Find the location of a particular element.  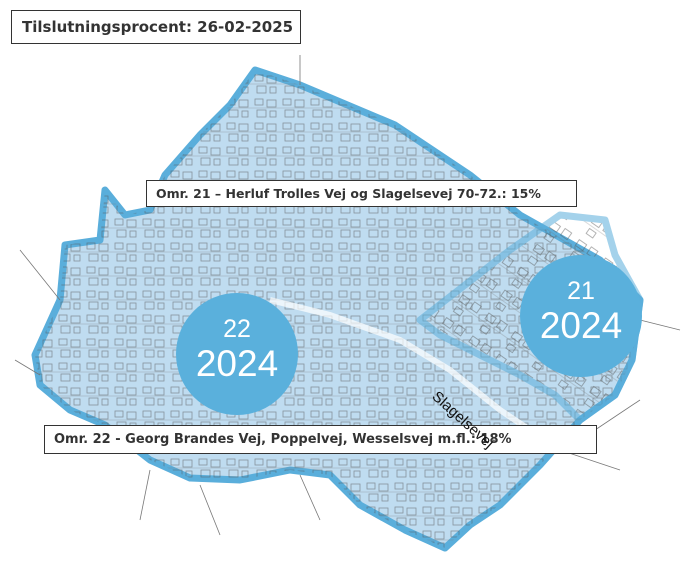

area-21-year: 2024 is located at coordinates (581, 325).